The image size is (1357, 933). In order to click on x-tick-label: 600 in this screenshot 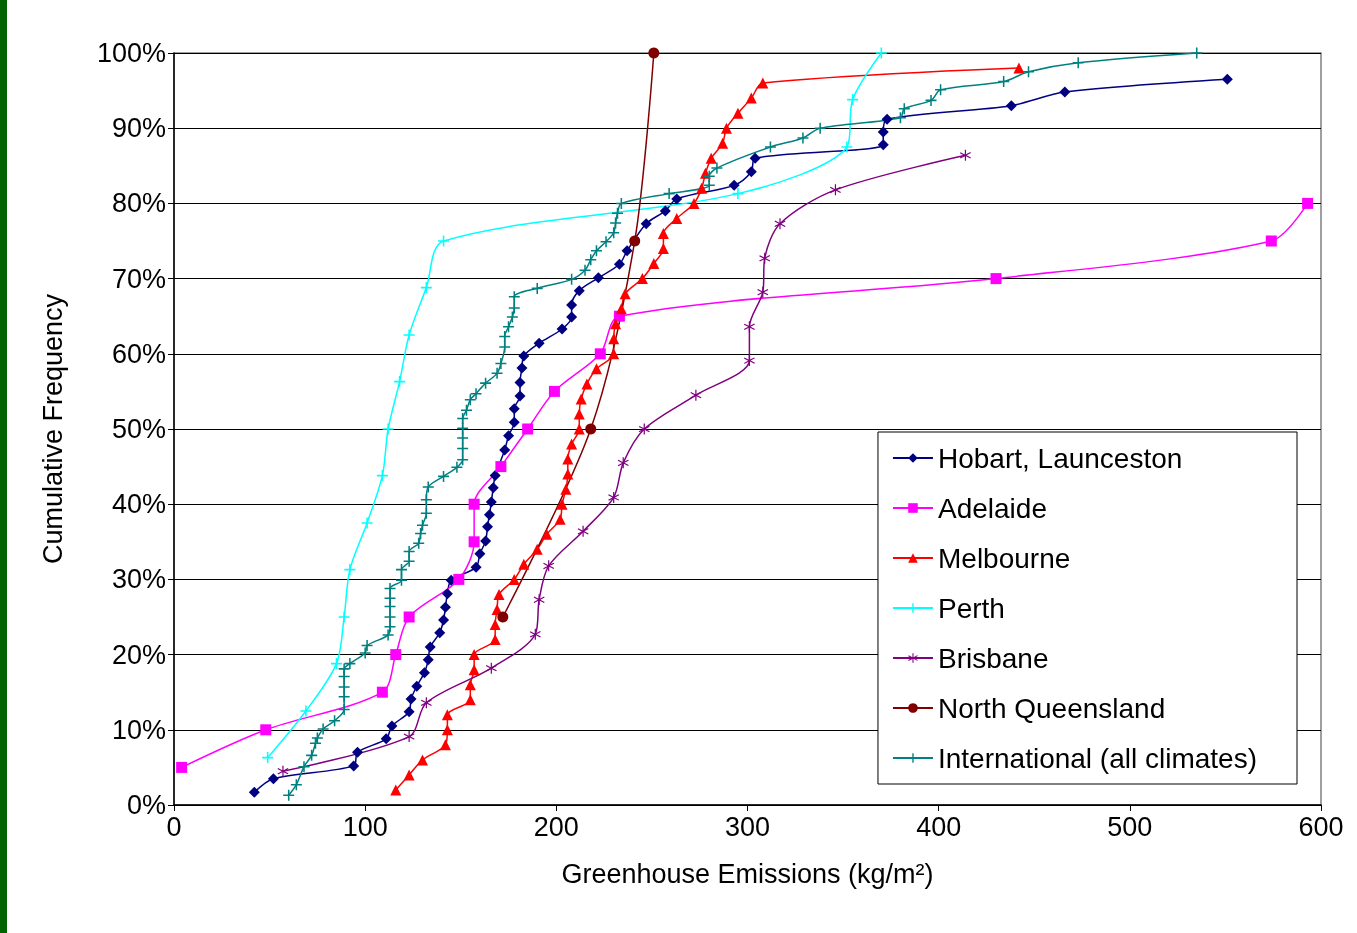, I will do `click(1321, 826)`.